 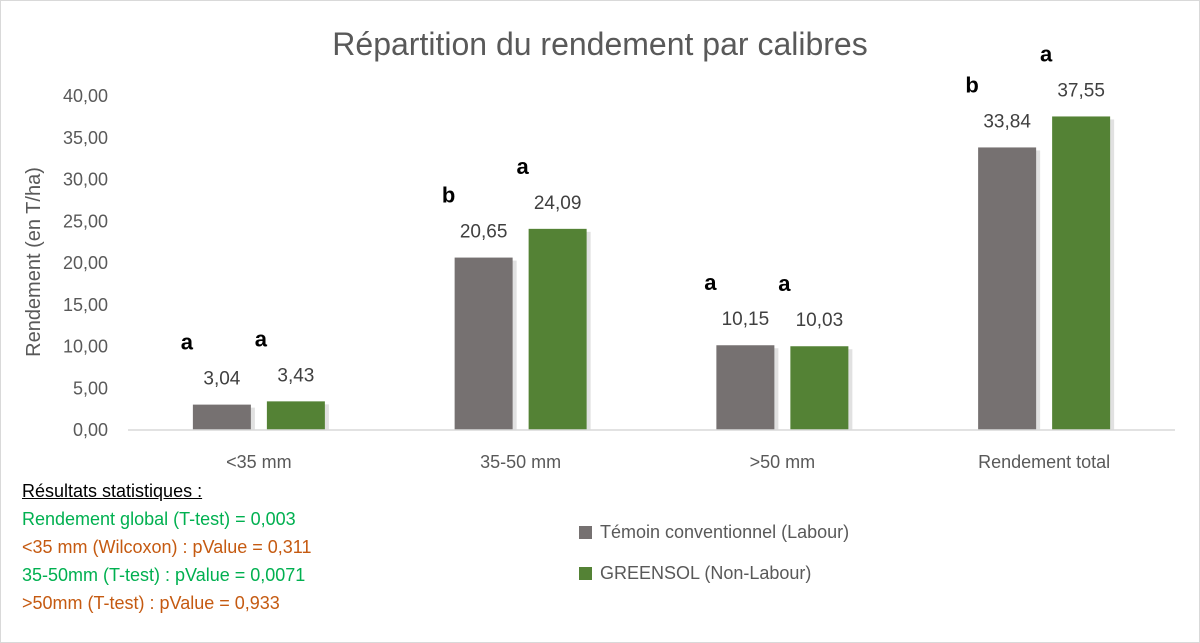 What do you see at coordinates (520, 462) in the screenshot?
I see `x-category-label: 35-50 mm` at bounding box center [520, 462].